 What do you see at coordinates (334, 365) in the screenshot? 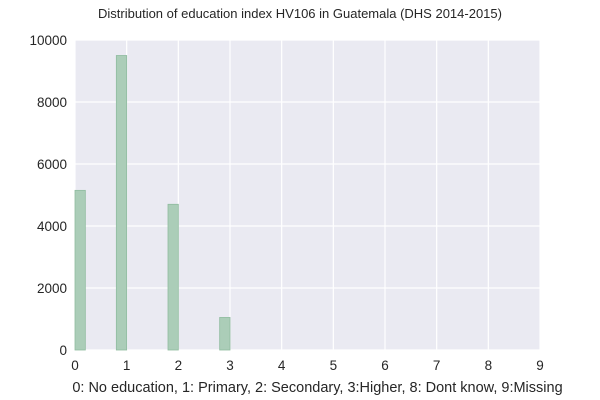
I see `x-tick-label: 5` at bounding box center [334, 365].